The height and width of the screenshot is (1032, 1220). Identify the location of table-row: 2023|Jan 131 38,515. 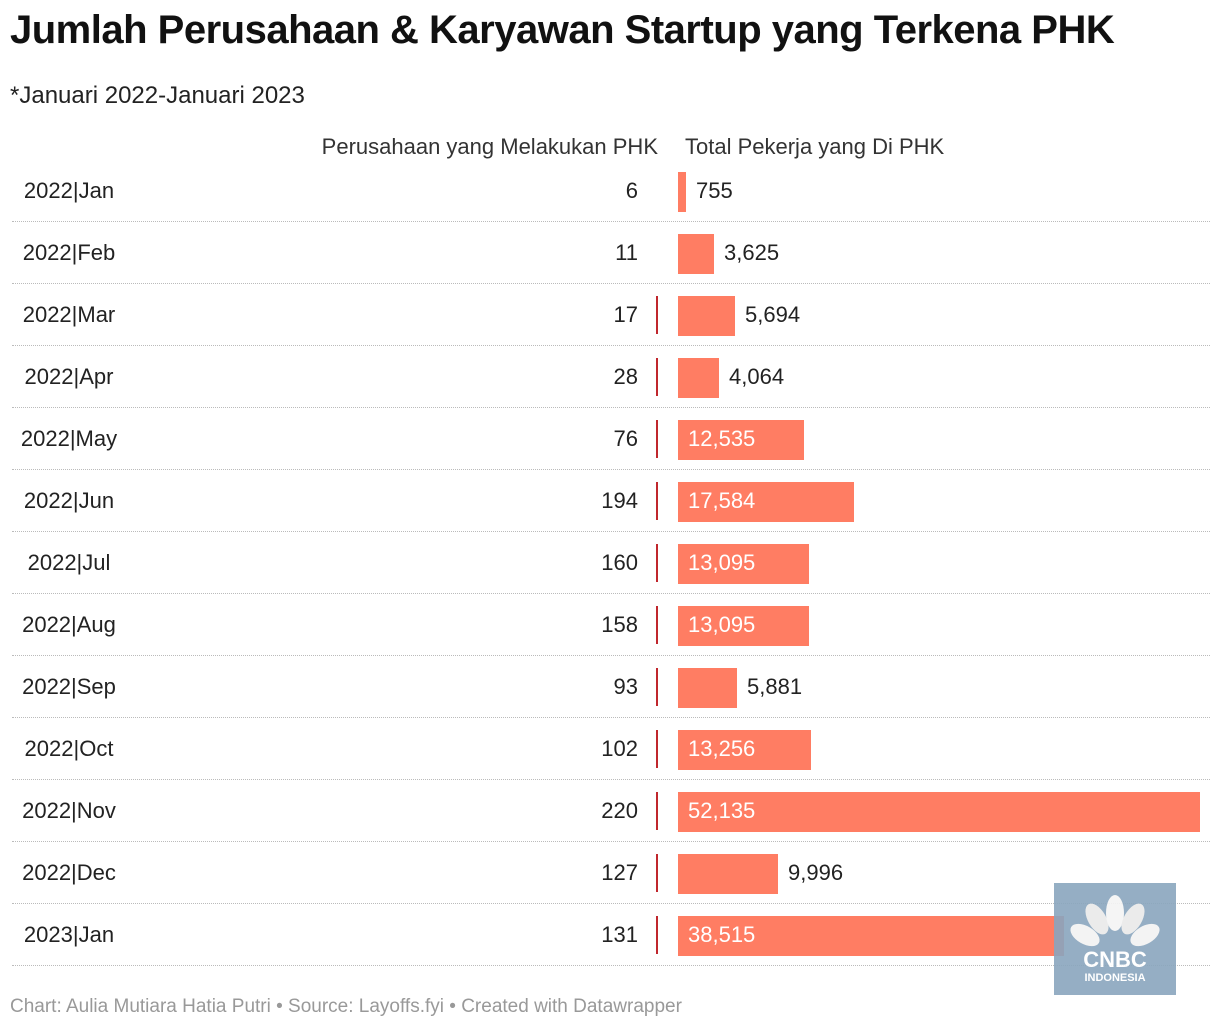
(605, 935).